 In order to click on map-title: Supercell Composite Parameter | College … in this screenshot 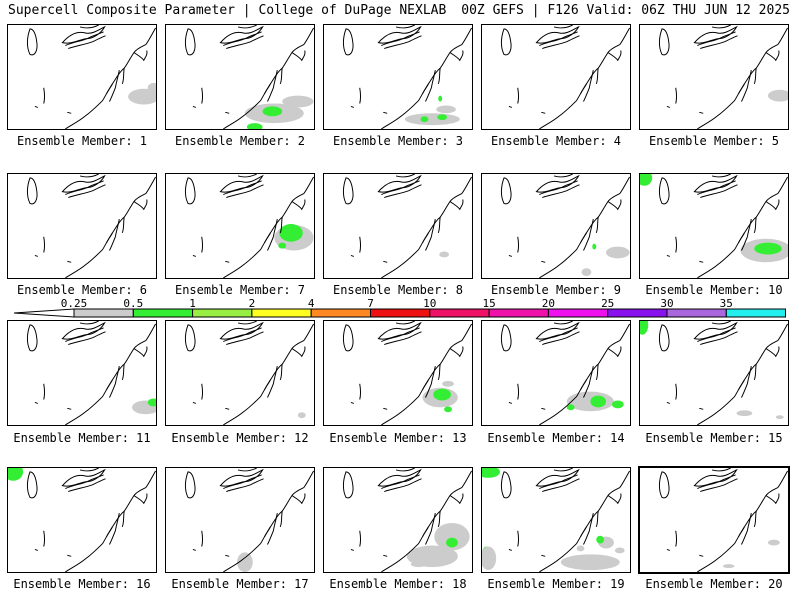, I will do `click(227, 10)`.